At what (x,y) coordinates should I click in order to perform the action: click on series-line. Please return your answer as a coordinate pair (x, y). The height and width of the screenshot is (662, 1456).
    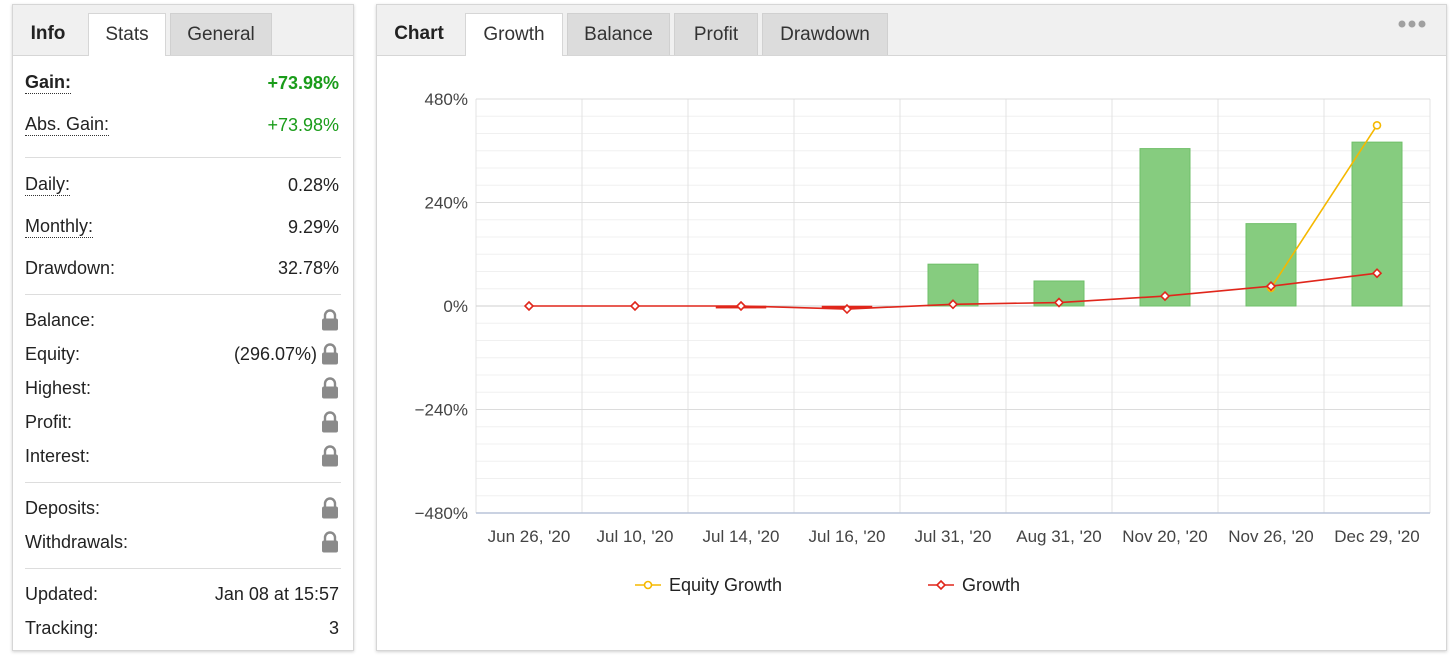
    Looking at the image, I should click on (1324, 206).